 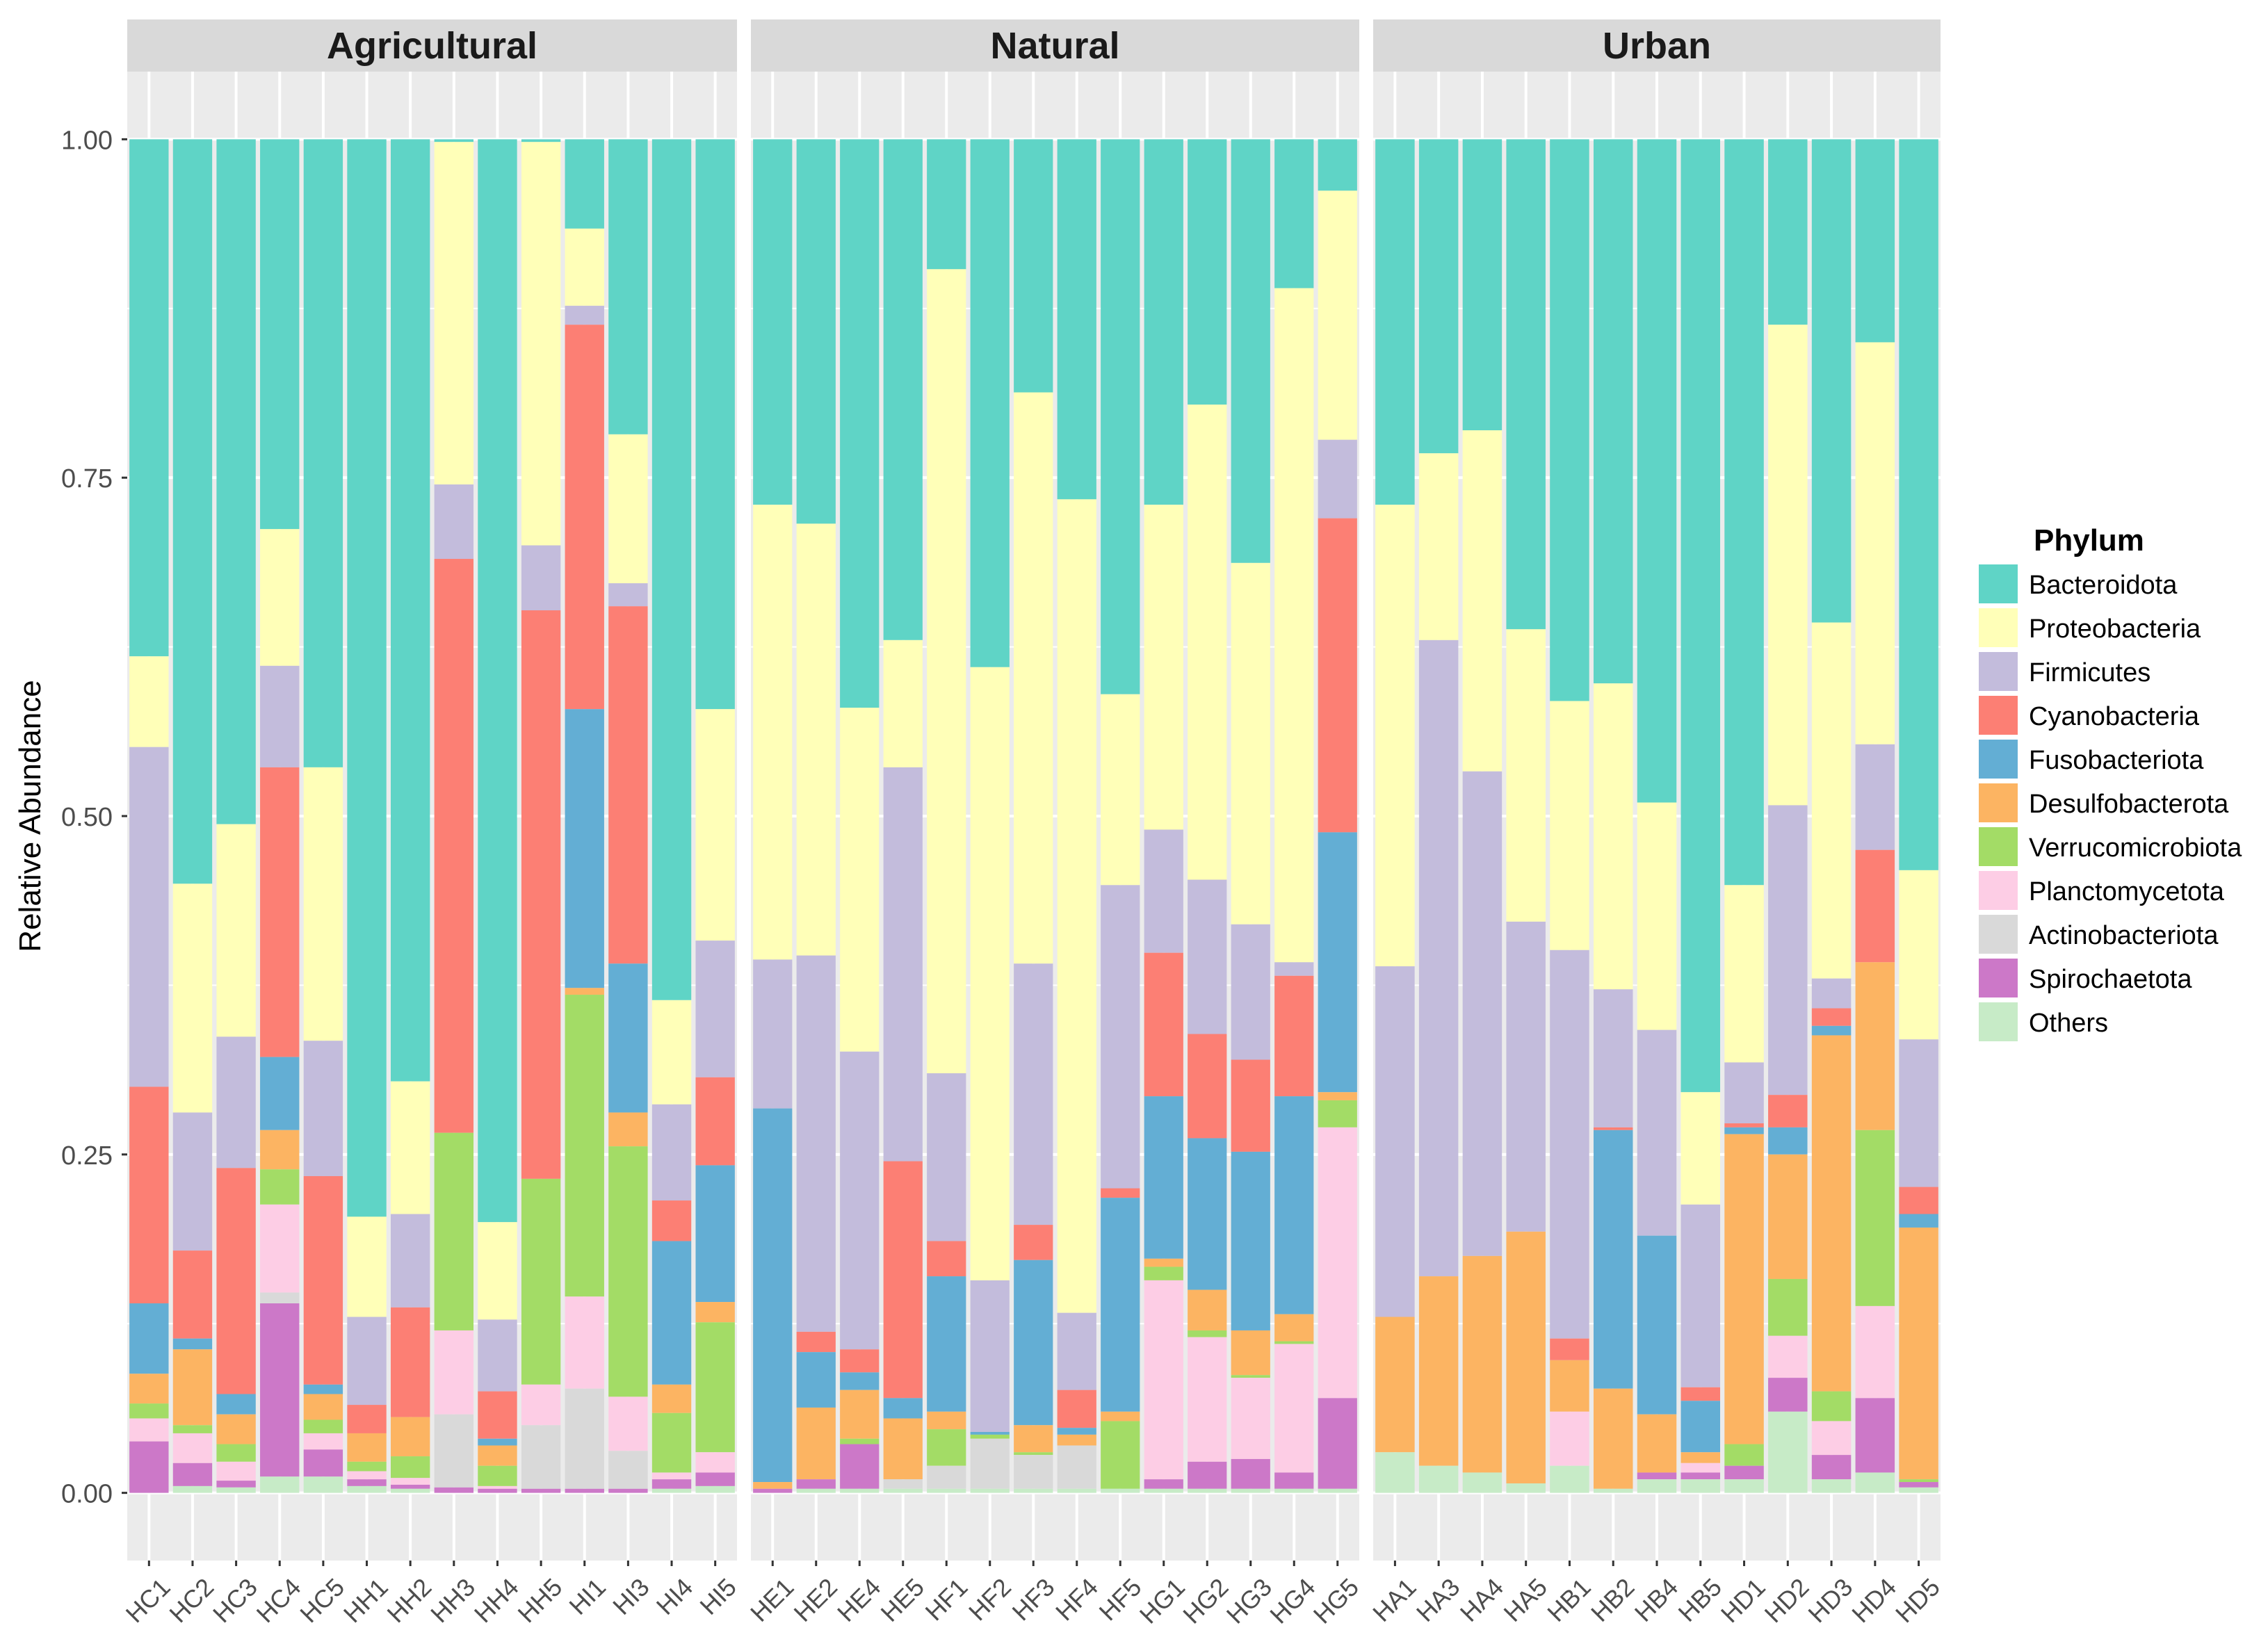 What do you see at coordinates (2078, 583) in the screenshot?
I see `legend-item-bacteroidota: Bacteroidota` at bounding box center [2078, 583].